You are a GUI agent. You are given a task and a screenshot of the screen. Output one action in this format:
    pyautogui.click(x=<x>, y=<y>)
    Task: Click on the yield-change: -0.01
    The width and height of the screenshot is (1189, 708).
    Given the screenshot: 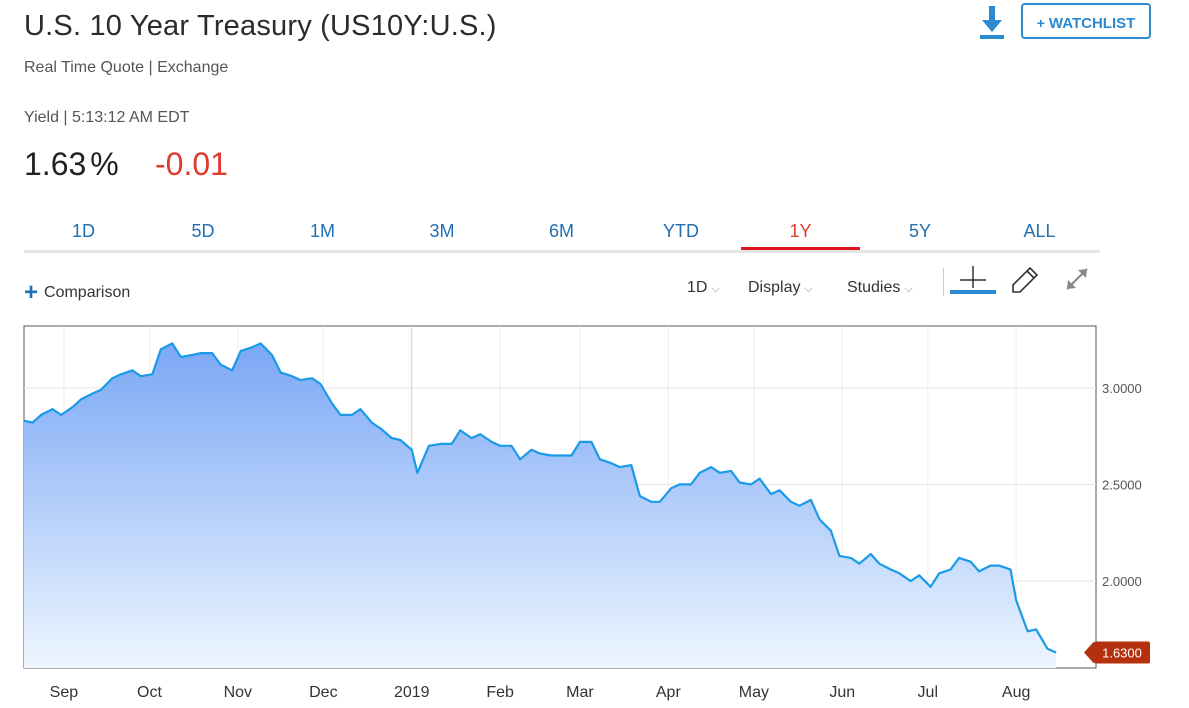 What is the action you would take?
    pyautogui.click(x=191, y=164)
    